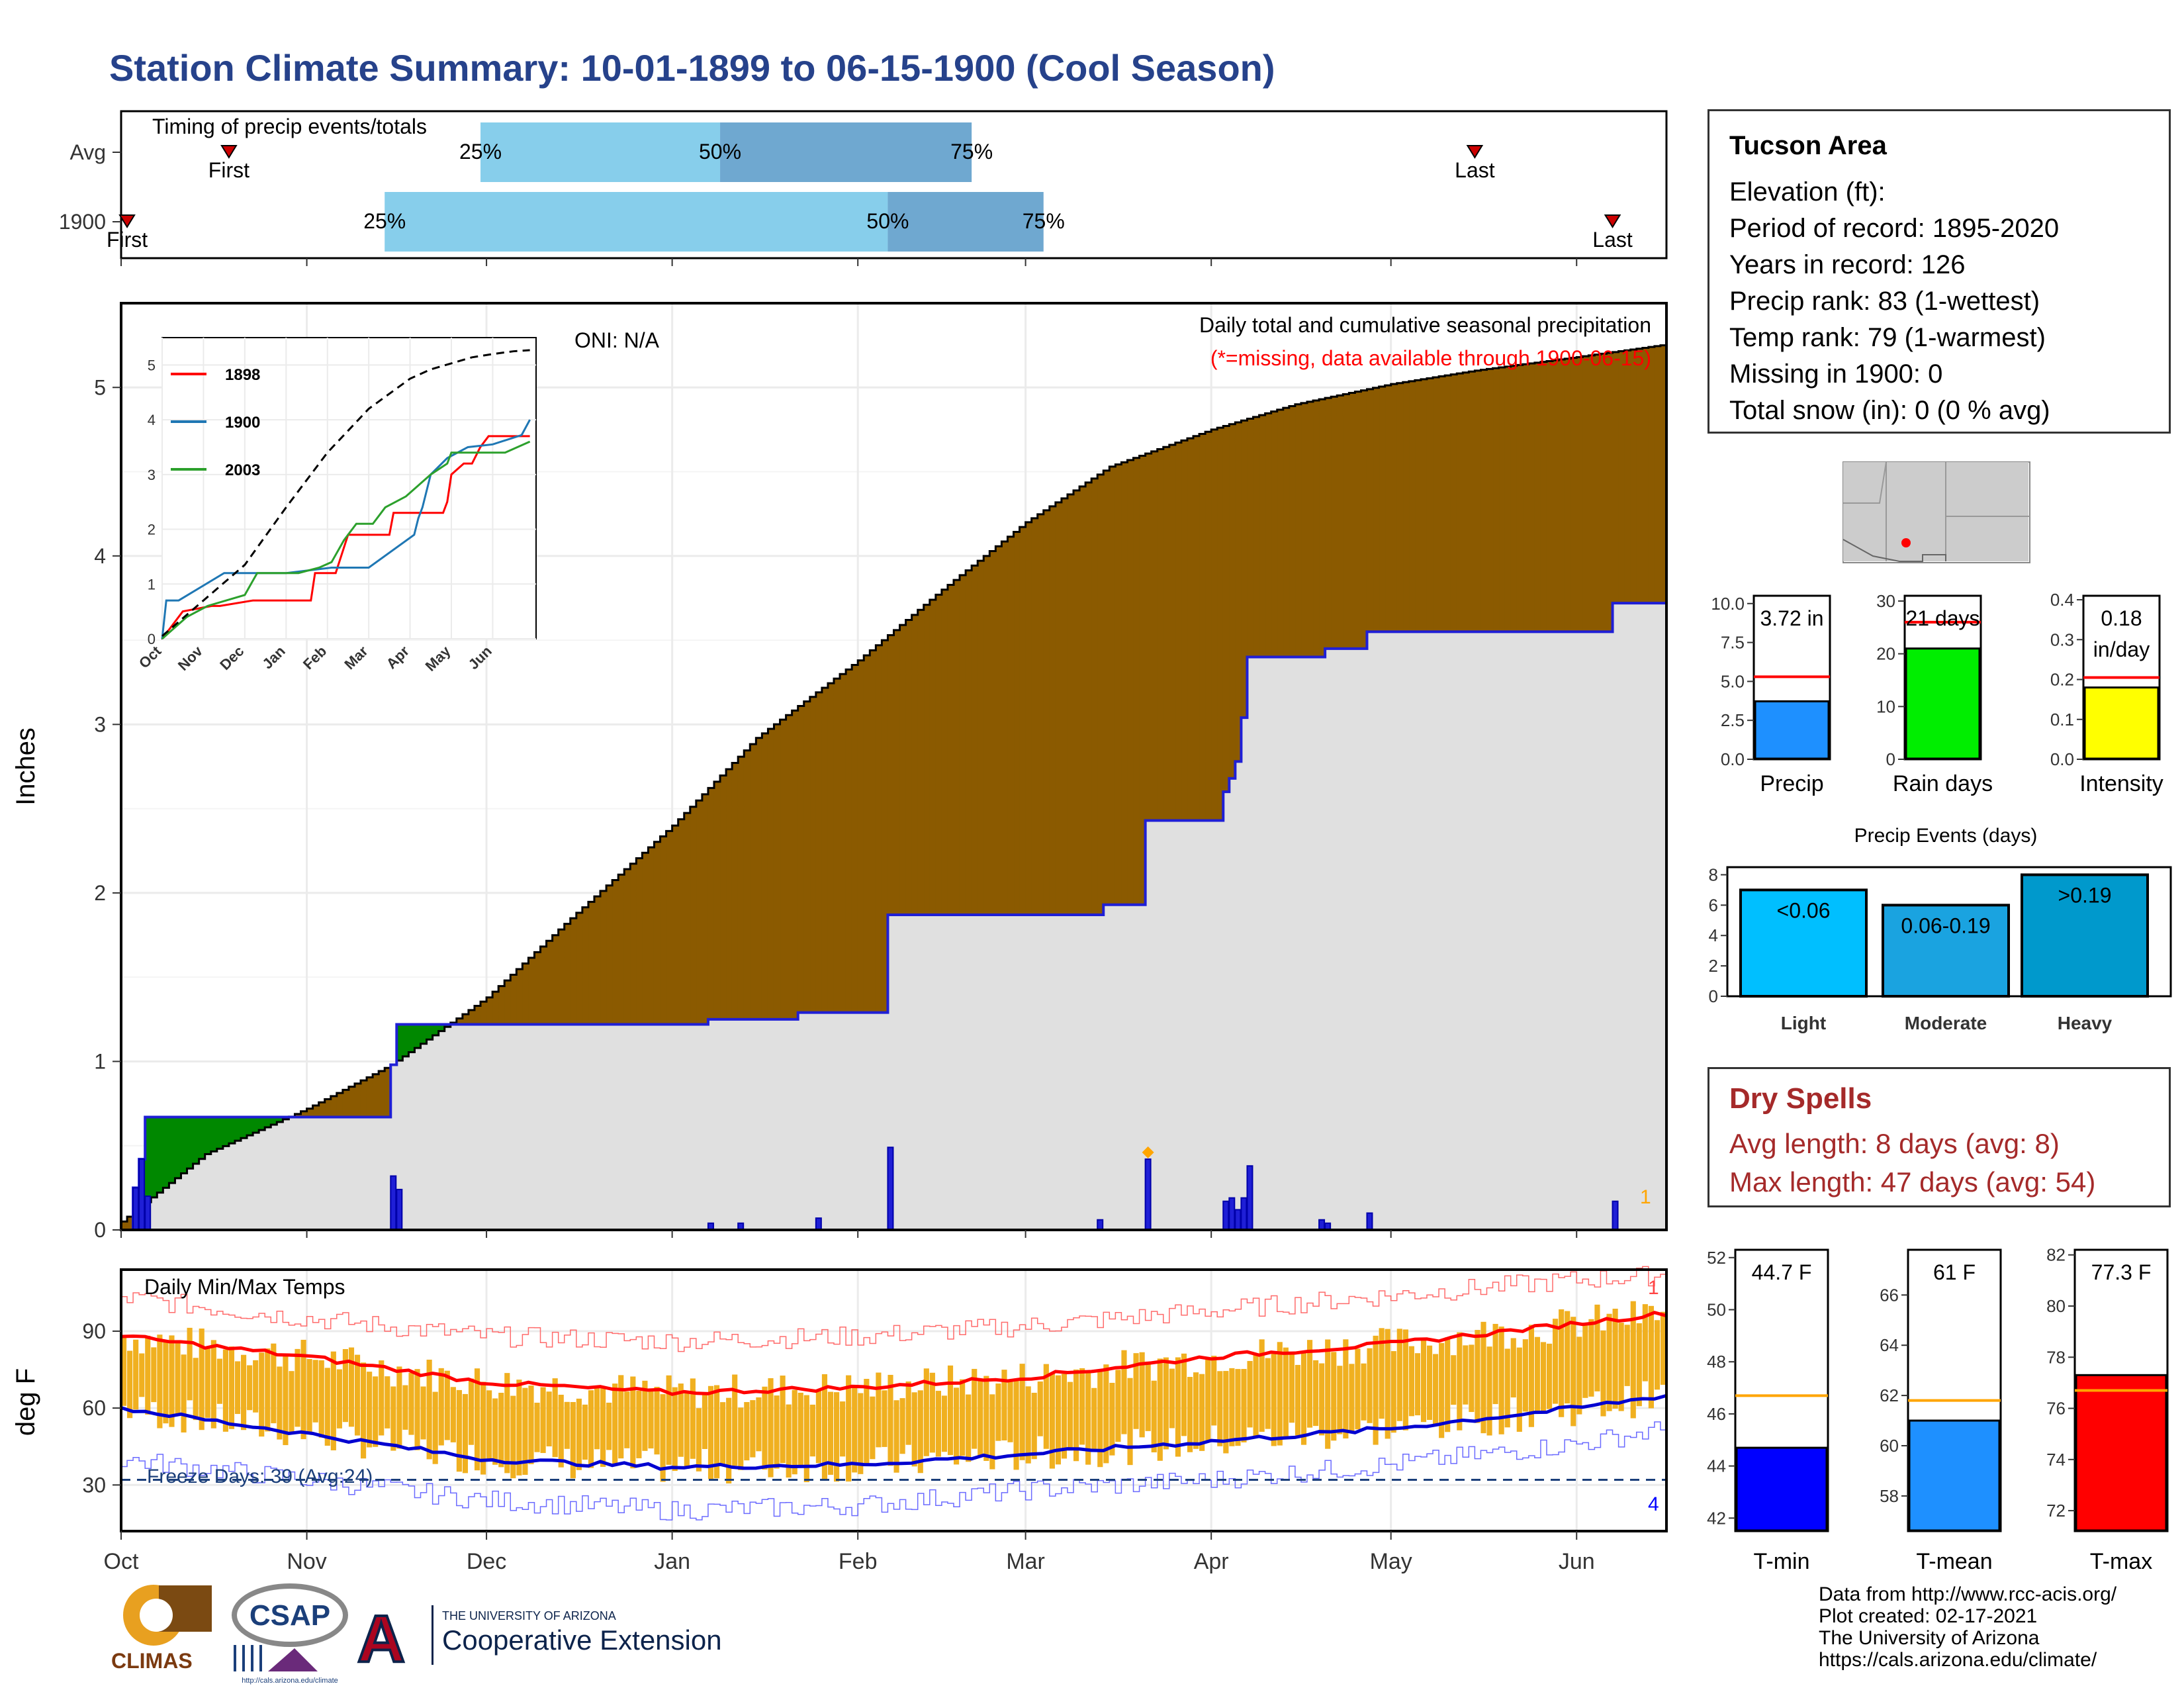 This screenshot has height=1688, width=2184. I want to click on last-label: Last, so click(1475, 170).